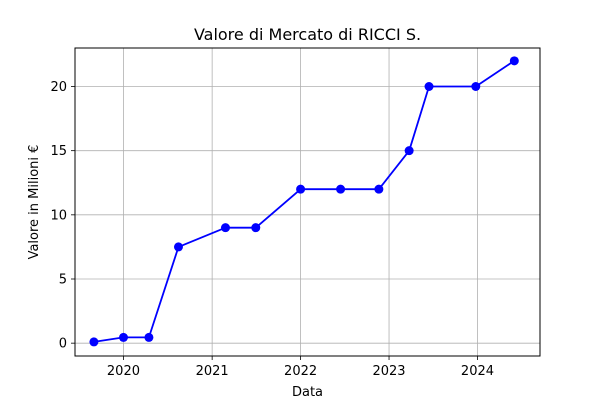 The width and height of the screenshot is (600, 400). What do you see at coordinates (63, 344) in the screenshot?
I see `y-tick-label: 0` at bounding box center [63, 344].